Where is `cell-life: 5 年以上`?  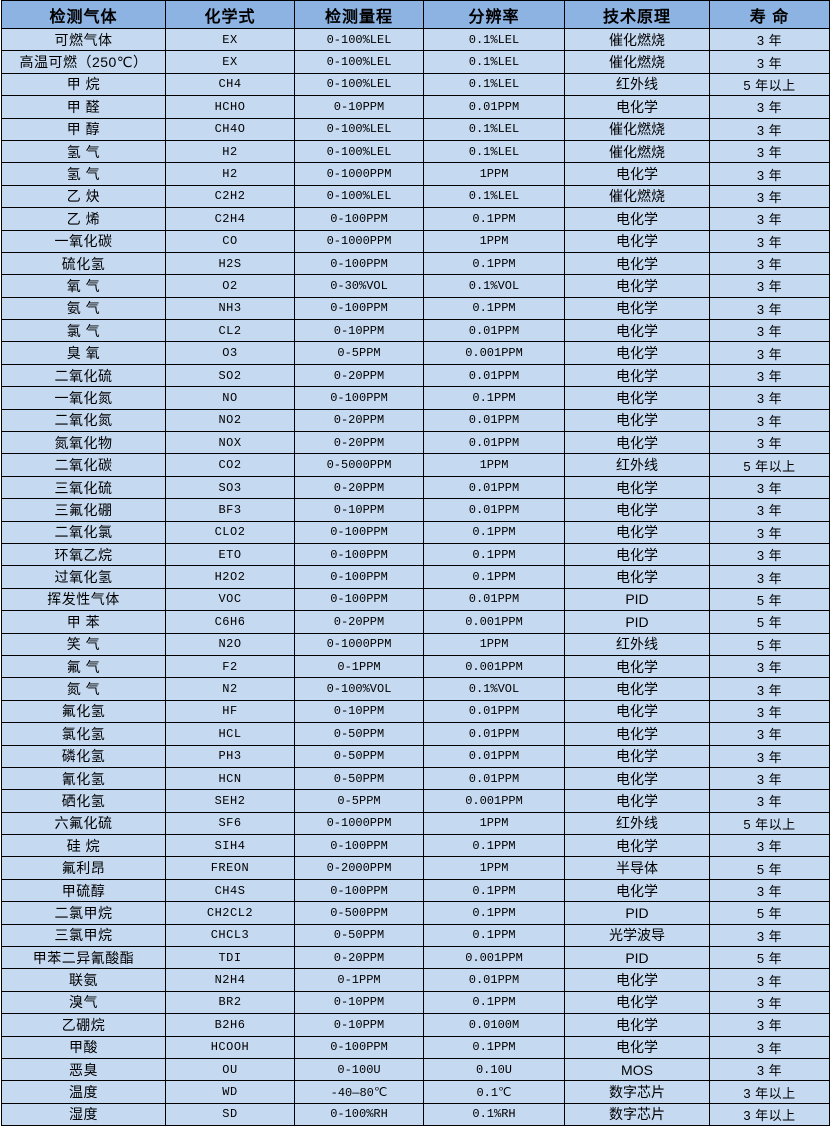
cell-life: 5 年以上 is located at coordinates (769, 465).